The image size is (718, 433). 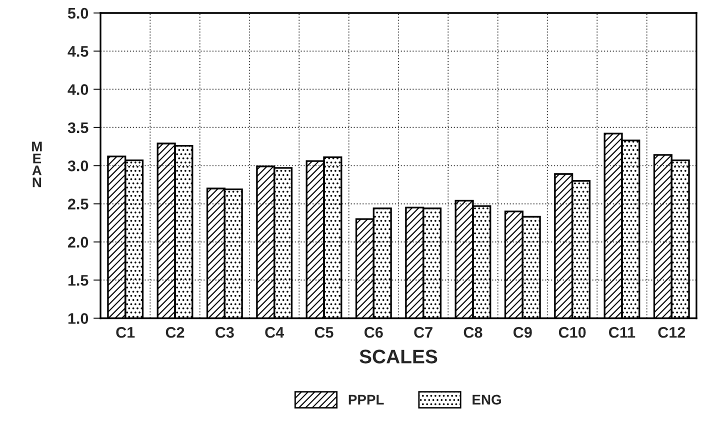 What do you see at coordinates (78, 89) in the screenshot?
I see `y-tick-label: 4.0` at bounding box center [78, 89].